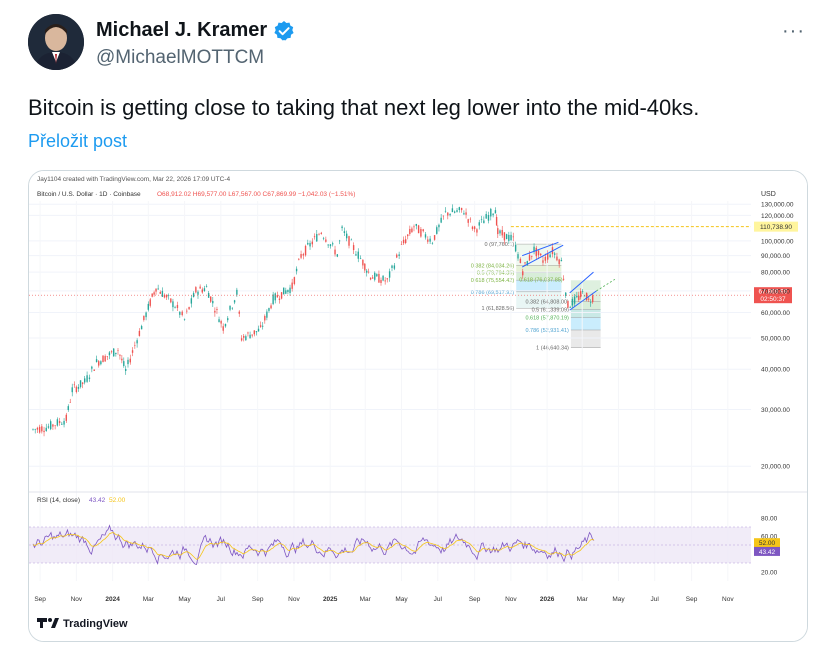  I want to click on price-tick-label: 20,000.00, so click(775, 467).